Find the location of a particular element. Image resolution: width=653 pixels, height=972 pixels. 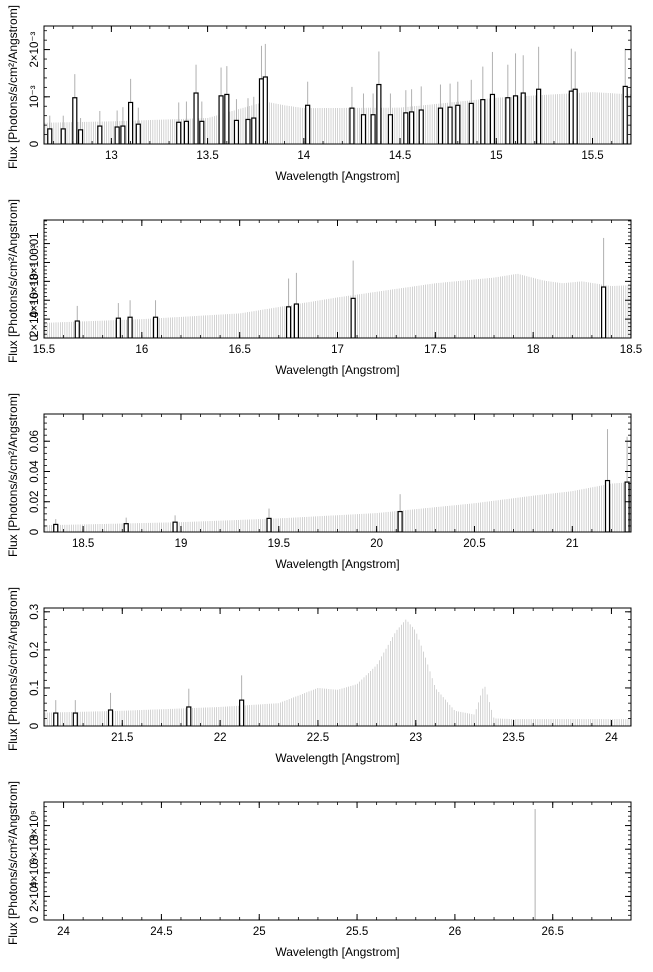

x-tick-label: 16.5 is located at coordinates (239, 350).